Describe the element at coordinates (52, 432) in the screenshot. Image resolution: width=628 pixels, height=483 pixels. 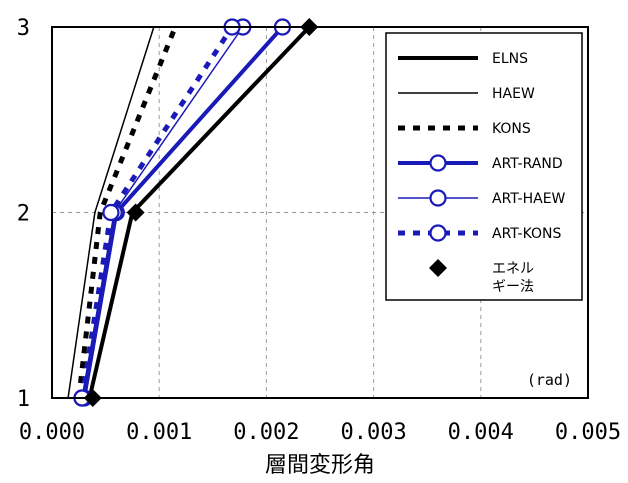
I see `x-tick-label: 0.000` at that location.